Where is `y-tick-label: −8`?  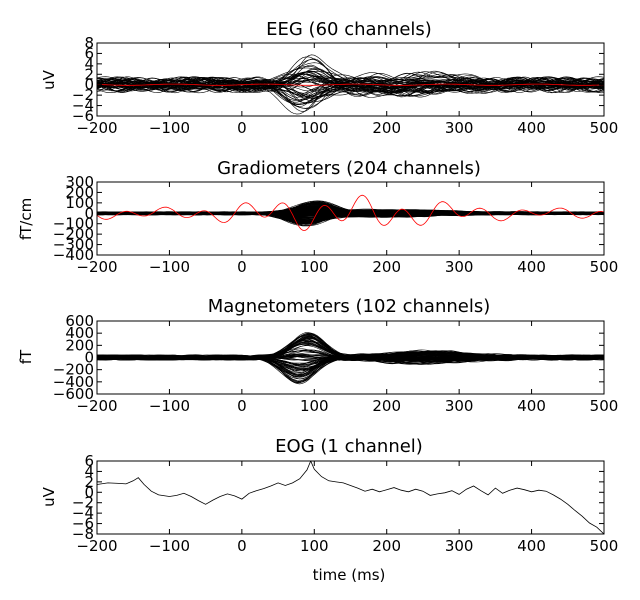 y-tick-label: −8 is located at coordinates (83, 534).